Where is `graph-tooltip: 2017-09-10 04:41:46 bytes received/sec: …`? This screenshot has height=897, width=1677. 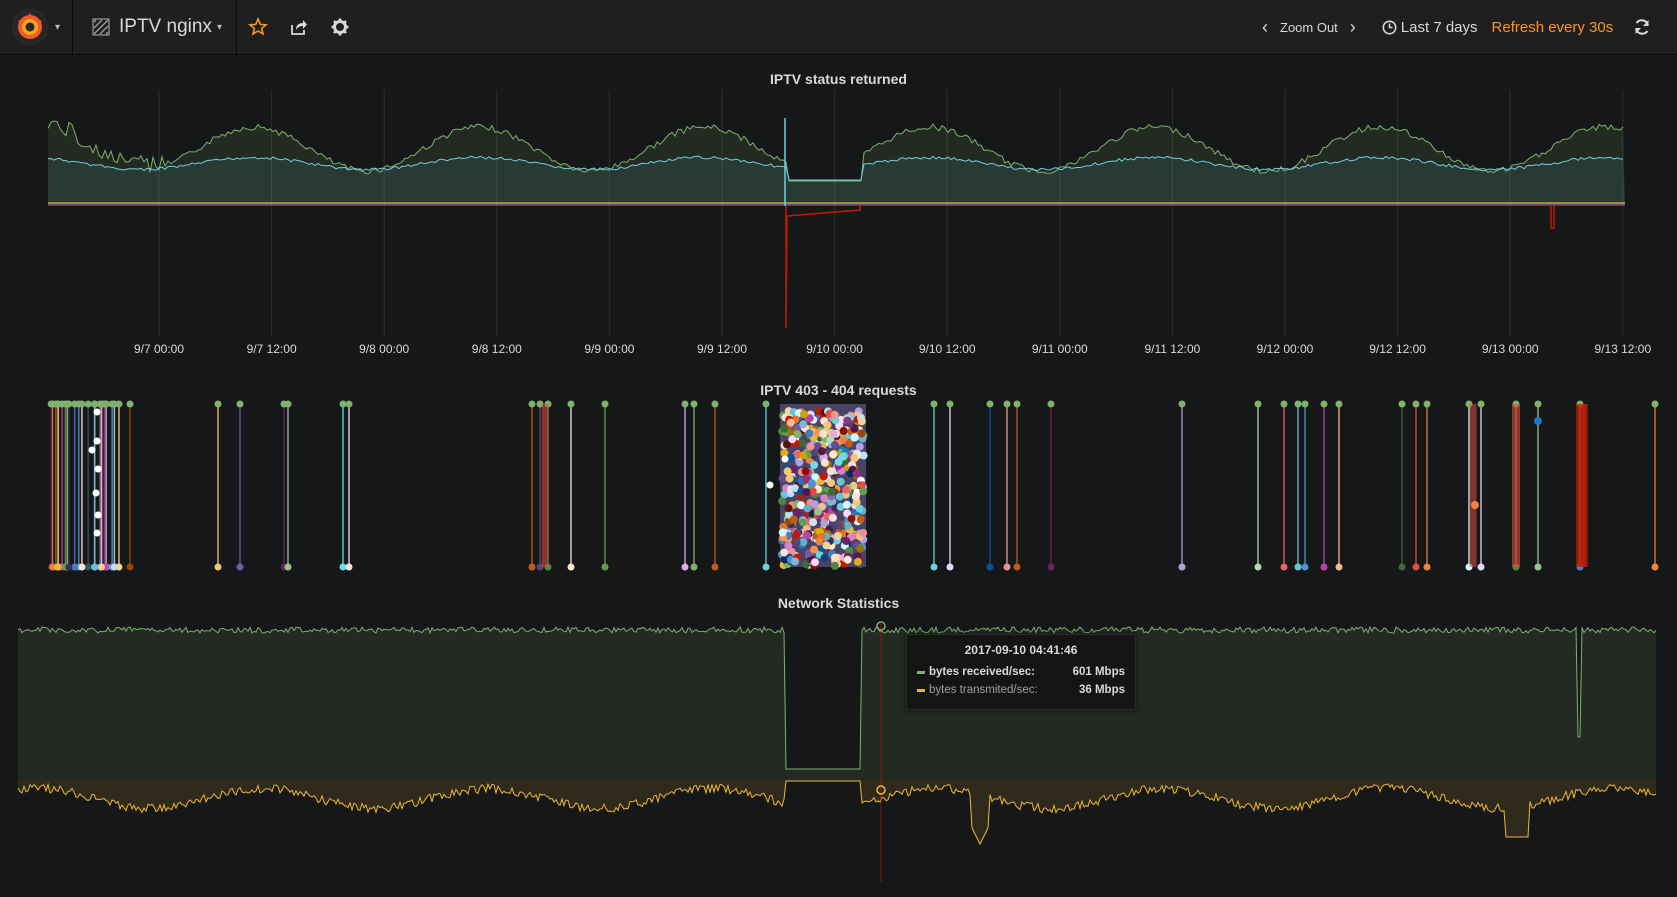 graph-tooltip: 2017-09-10 04:41:46 bytes received/sec: … is located at coordinates (1021, 672).